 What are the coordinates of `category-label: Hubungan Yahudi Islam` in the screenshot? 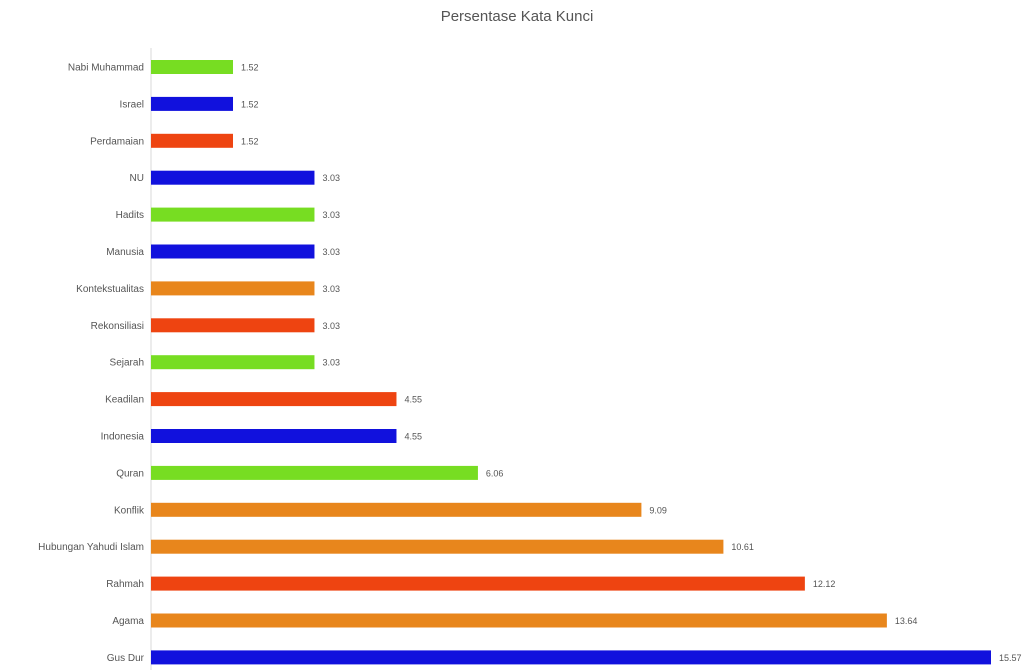 It's located at (91, 547).